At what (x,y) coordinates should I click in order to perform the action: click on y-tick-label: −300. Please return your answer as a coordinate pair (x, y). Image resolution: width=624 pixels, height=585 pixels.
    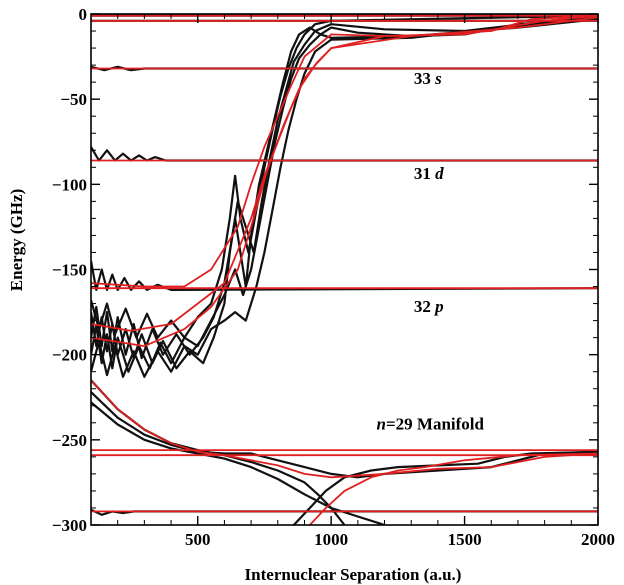
    Looking at the image, I should click on (69, 525).